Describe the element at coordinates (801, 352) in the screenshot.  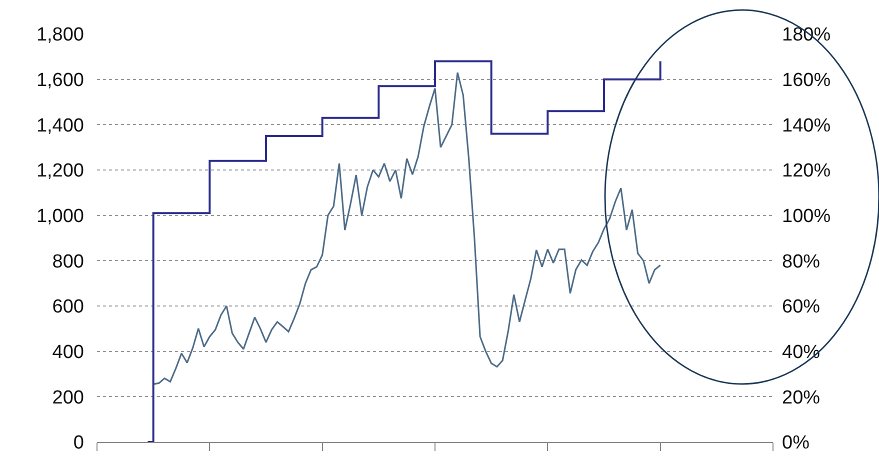
I see `y2-tick-label: 40%` at that location.